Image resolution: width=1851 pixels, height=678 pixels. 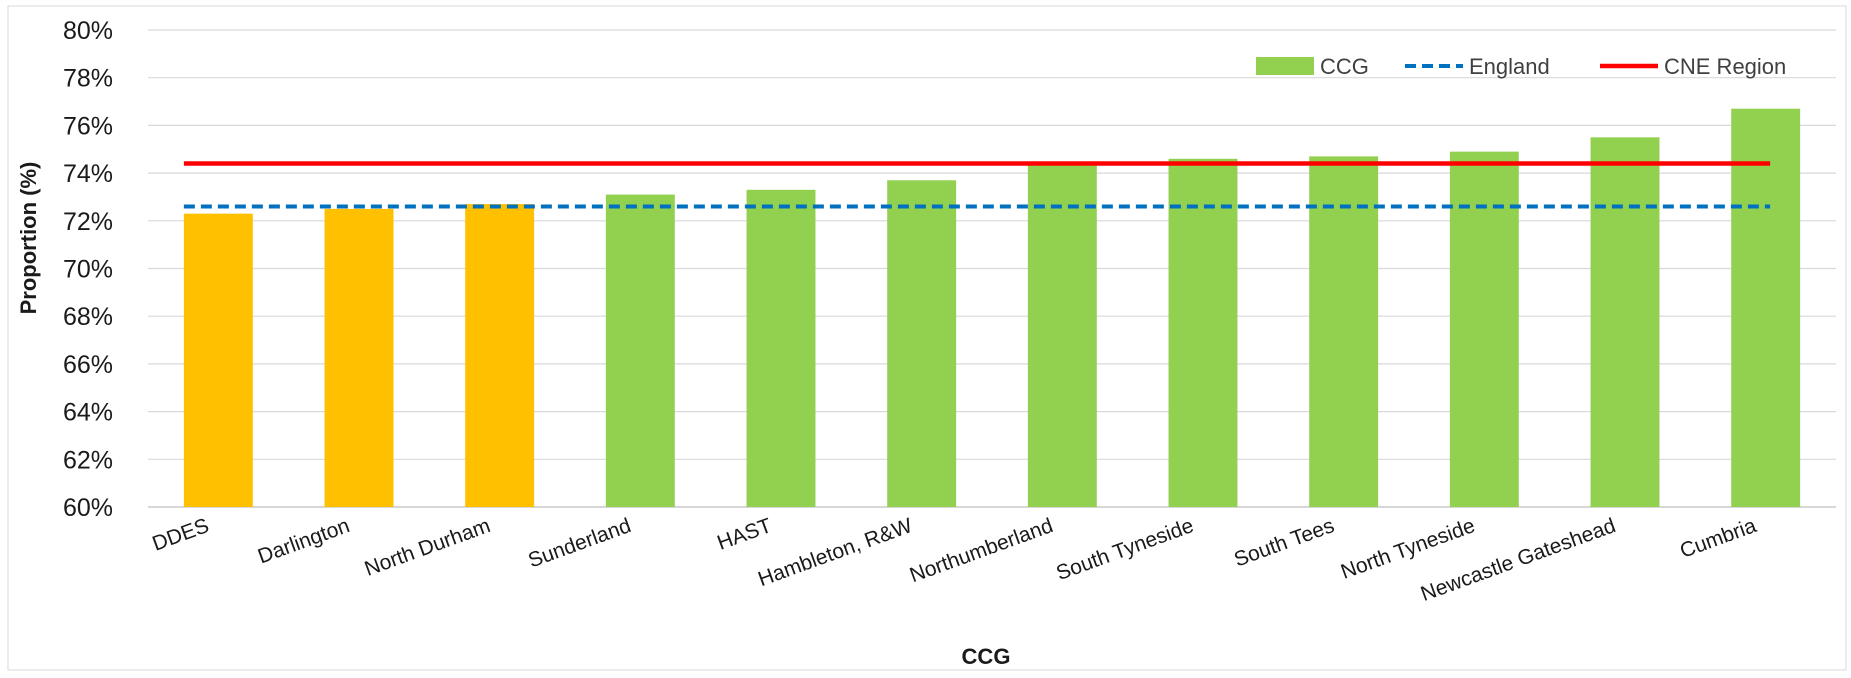 I want to click on y-tick-label: 64%, so click(x=88, y=413).